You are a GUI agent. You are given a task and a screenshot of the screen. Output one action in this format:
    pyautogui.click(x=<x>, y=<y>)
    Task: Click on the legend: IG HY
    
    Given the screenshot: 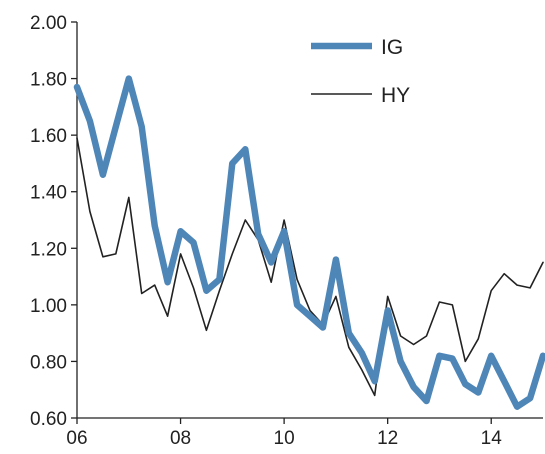 What is the action you would take?
    pyautogui.click(x=360, y=71)
    